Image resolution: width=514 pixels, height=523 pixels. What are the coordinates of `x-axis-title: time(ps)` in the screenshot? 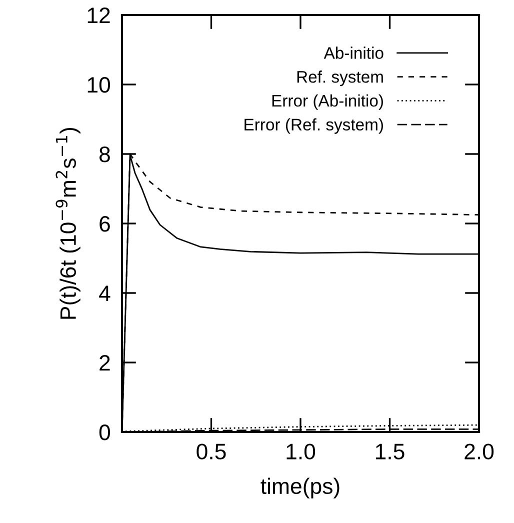 It's located at (300, 488).